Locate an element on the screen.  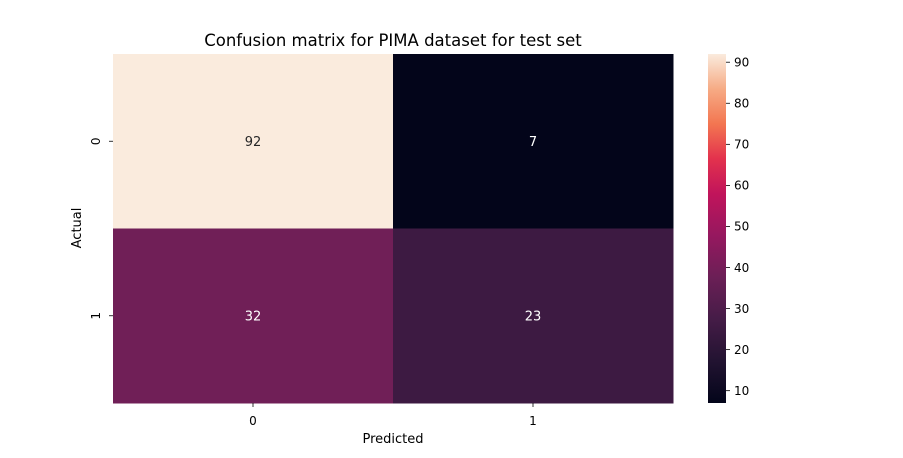
colorbar-tick-label-4: 50 is located at coordinates (741, 227).